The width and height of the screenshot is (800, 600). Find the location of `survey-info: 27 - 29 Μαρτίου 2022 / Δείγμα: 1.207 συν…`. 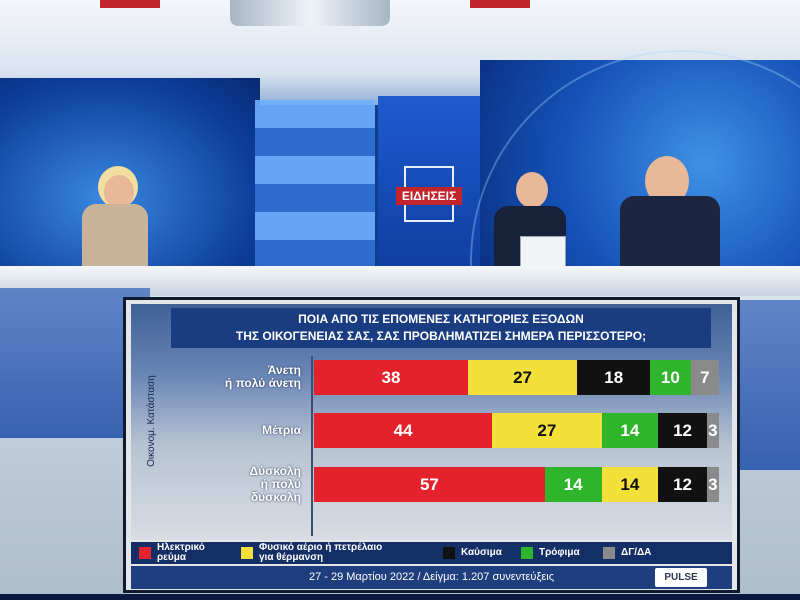

survey-info: 27 - 29 Μαρτίου 2022 / Δείγμα: 1.207 συν… is located at coordinates (431, 577).